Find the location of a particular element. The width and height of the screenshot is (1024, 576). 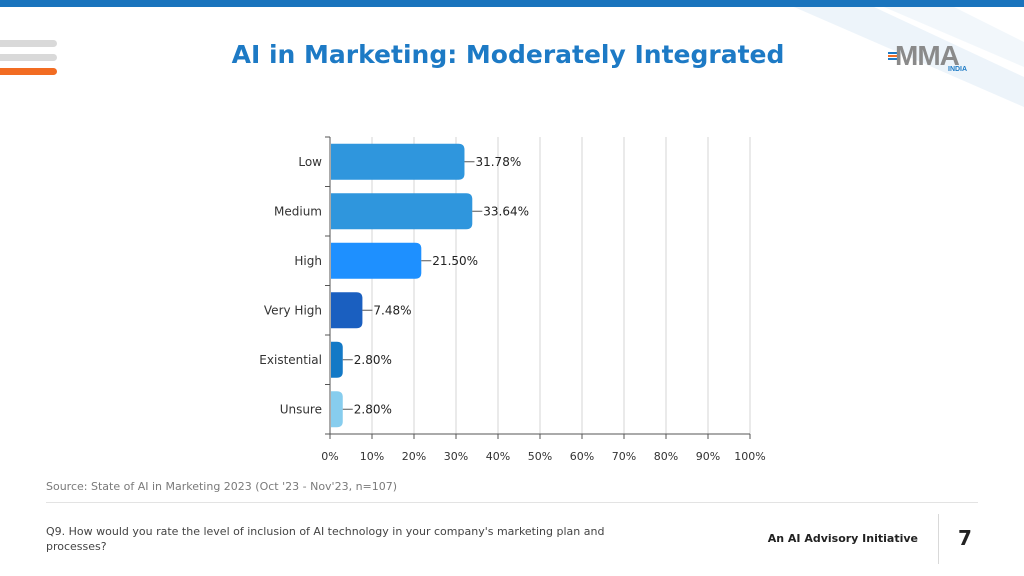

x-tick-label: 90% is located at coordinates (708, 456).